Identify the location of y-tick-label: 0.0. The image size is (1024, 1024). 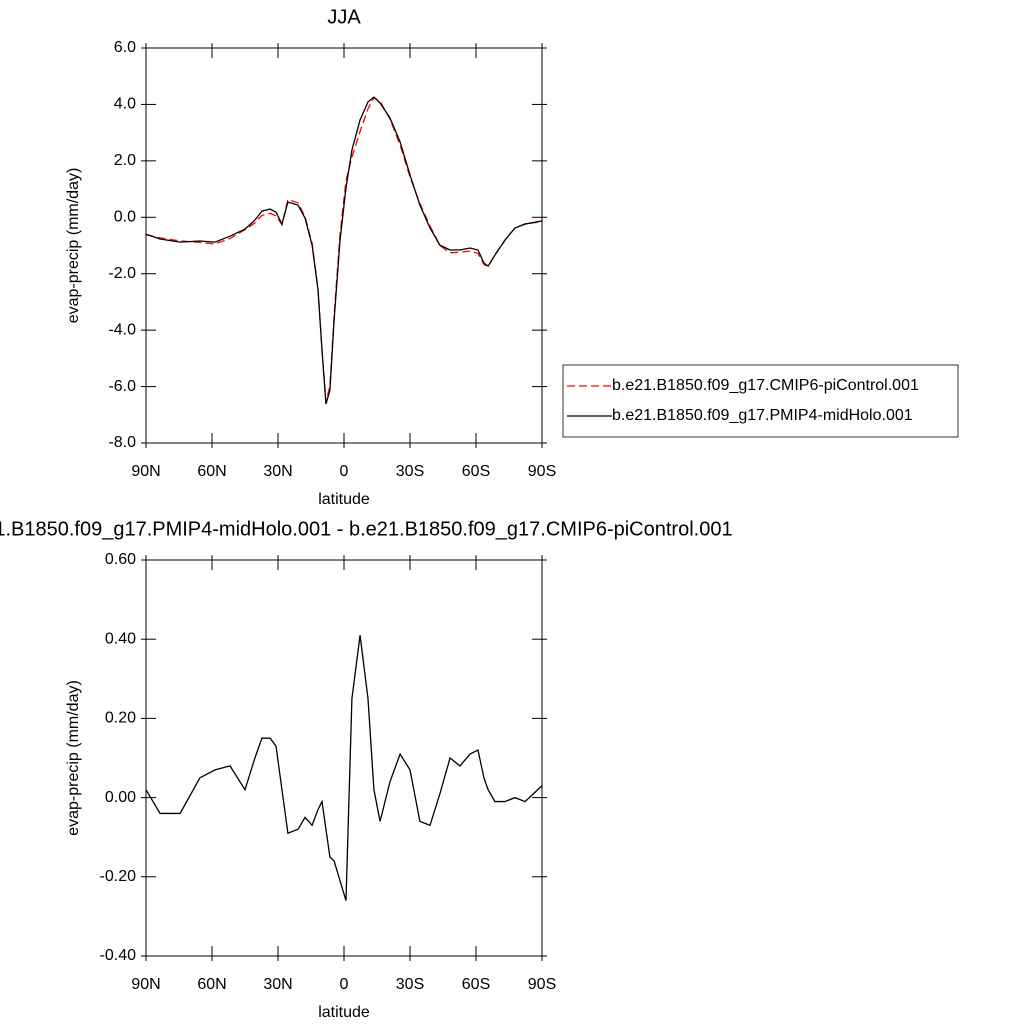
(125, 217).